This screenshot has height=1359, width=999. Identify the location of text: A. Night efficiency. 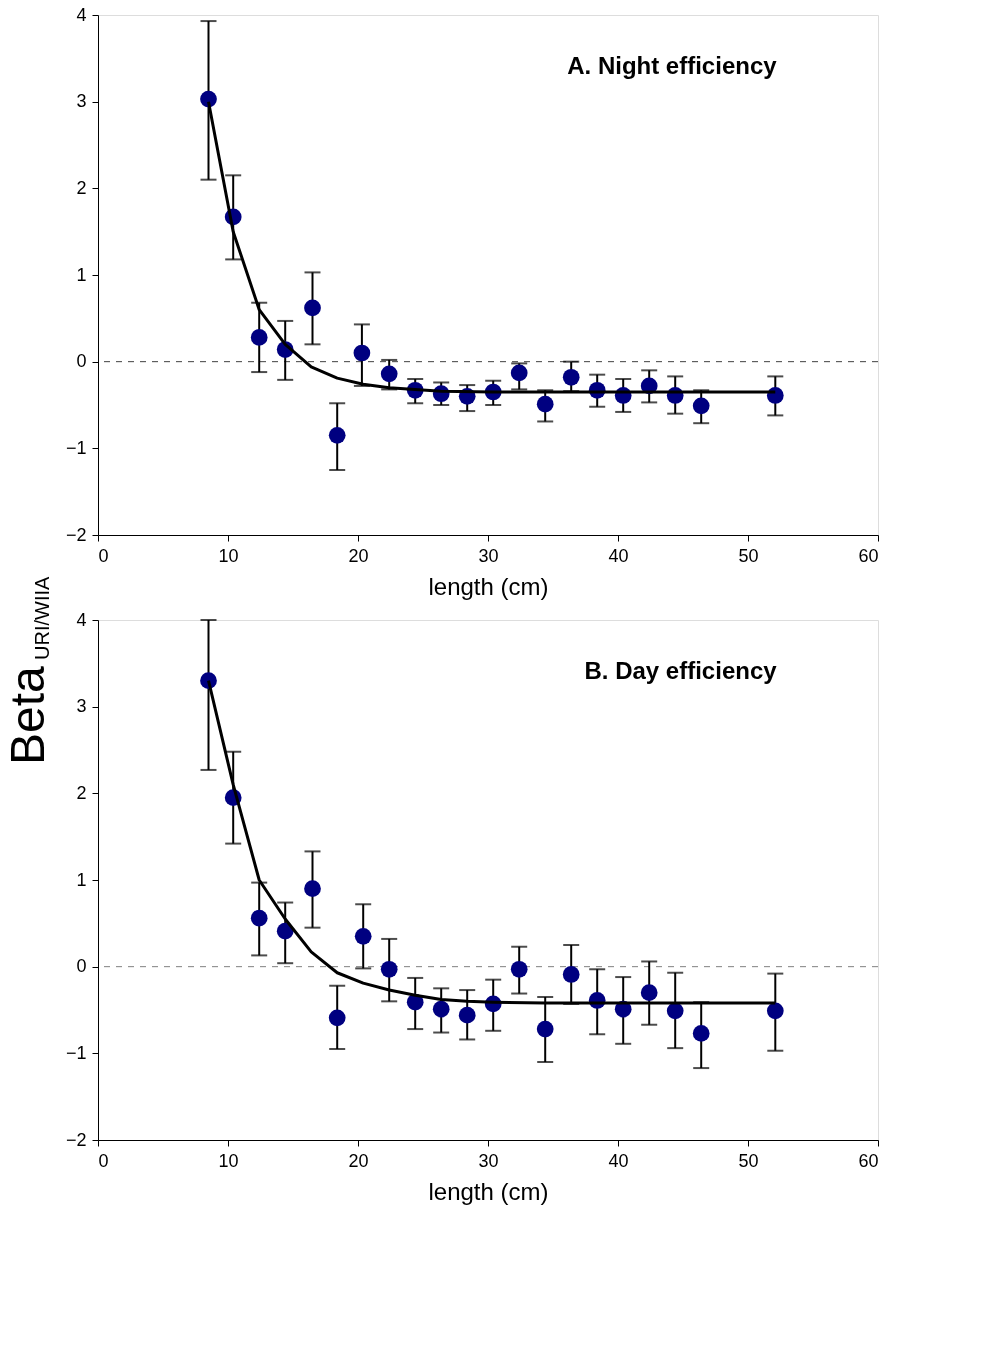
(672, 65).